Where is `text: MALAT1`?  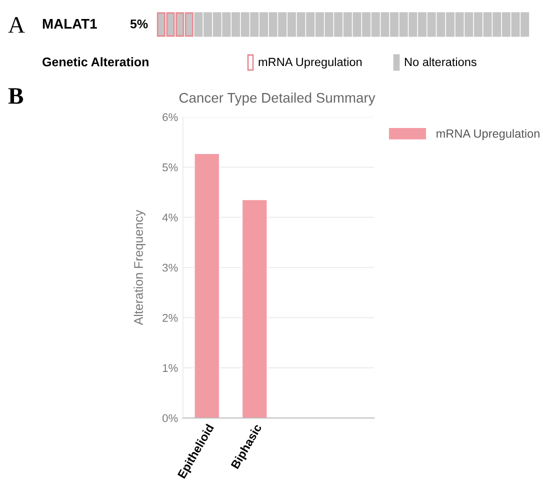 text: MALAT1 is located at coordinates (69, 24).